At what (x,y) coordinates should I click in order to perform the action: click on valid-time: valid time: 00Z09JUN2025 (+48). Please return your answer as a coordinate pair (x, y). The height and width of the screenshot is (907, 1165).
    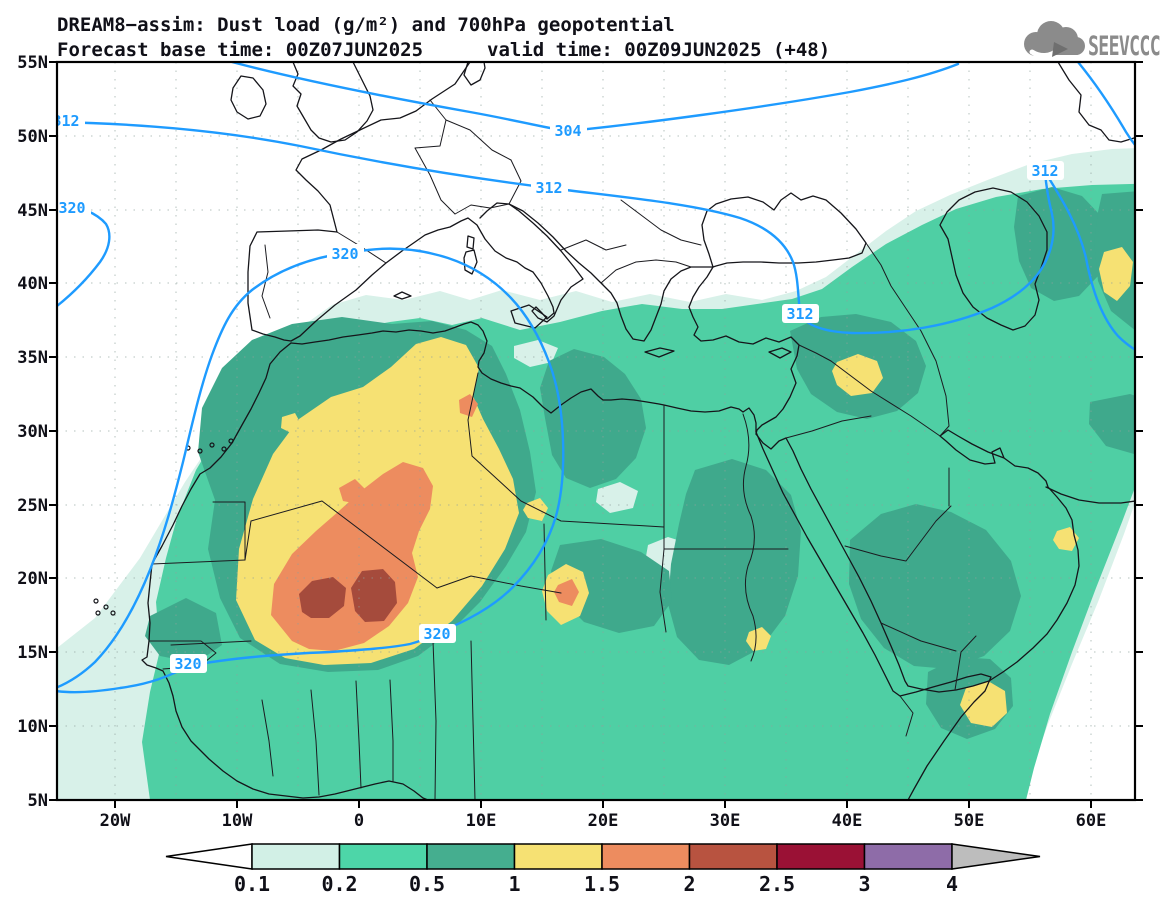
    Looking at the image, I should click on (658, 50).